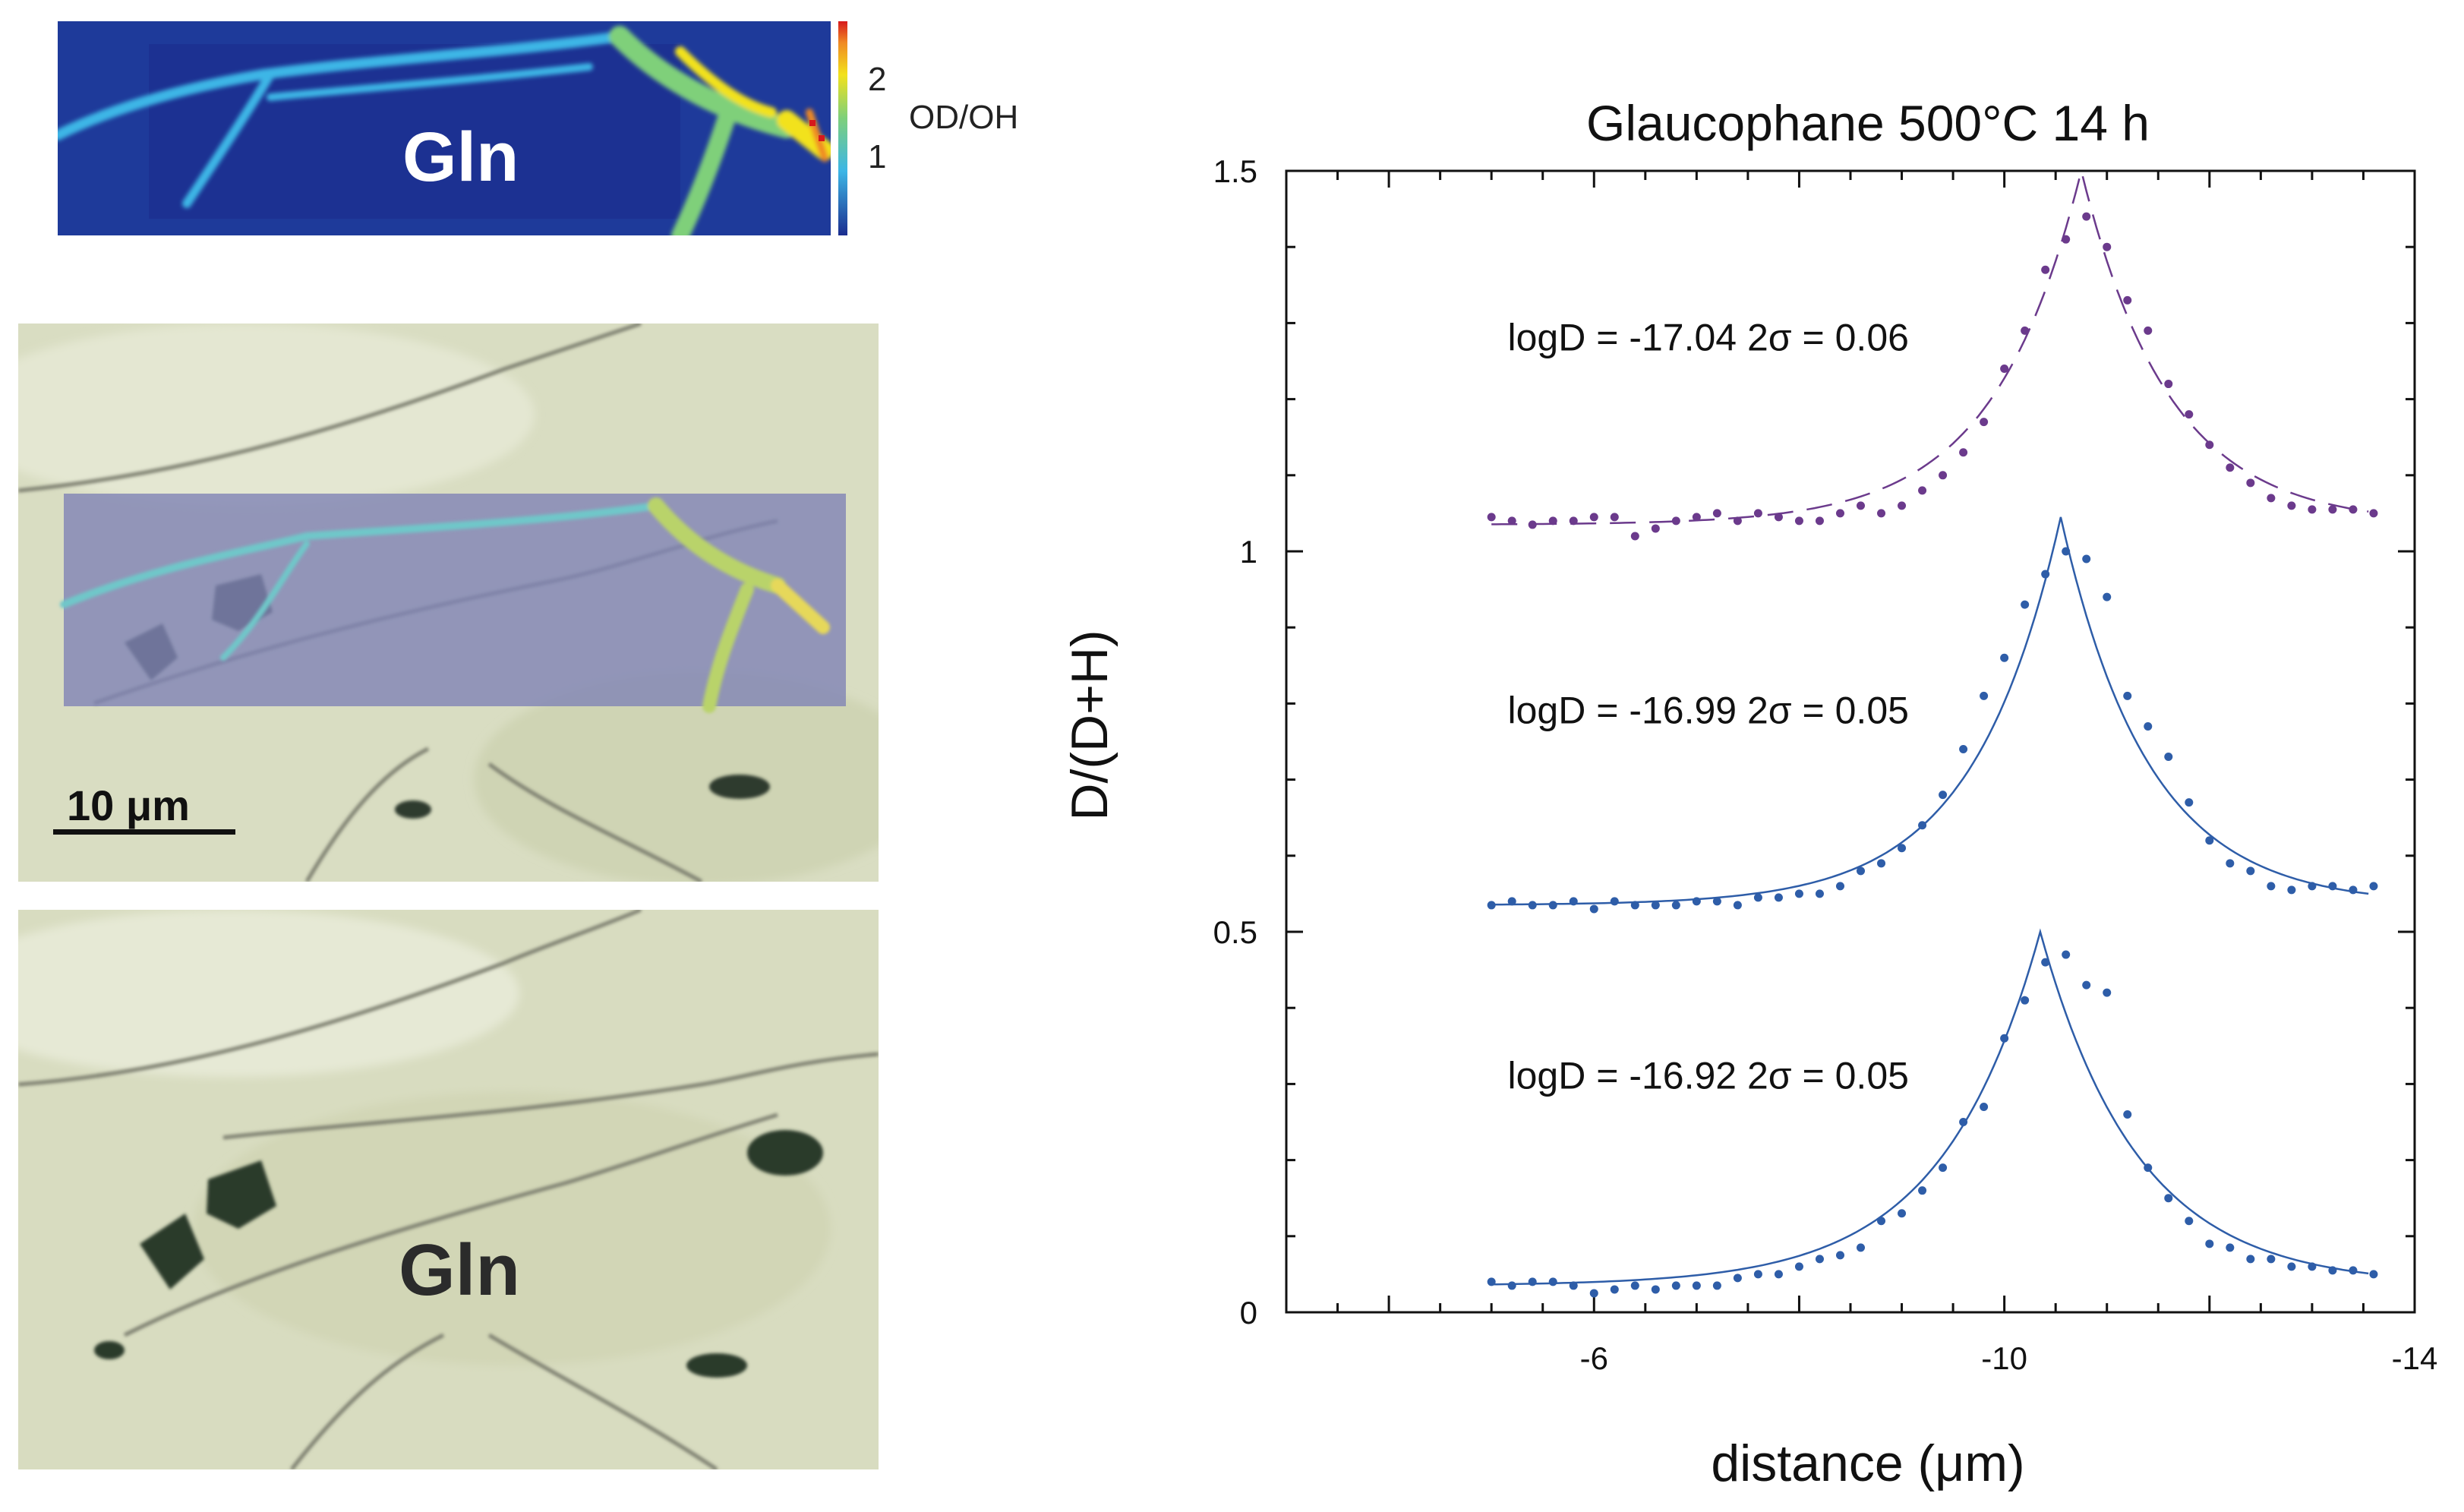 This screenshot has height=1512, width=2464. What do you see at coordinates (878, 79) in the screenshot?
I see `colorbar-tick-2: 2` at bounding box center [878, 79].